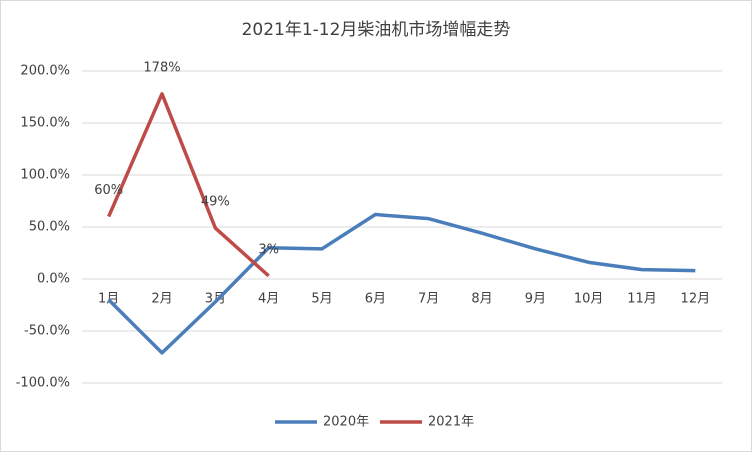 The width and height of the screenshot is (752, 456). What do you see at coordinates (451, 422) in the screenshot?
I see `legend-label: 2021年` at bounding box center [451, 422].